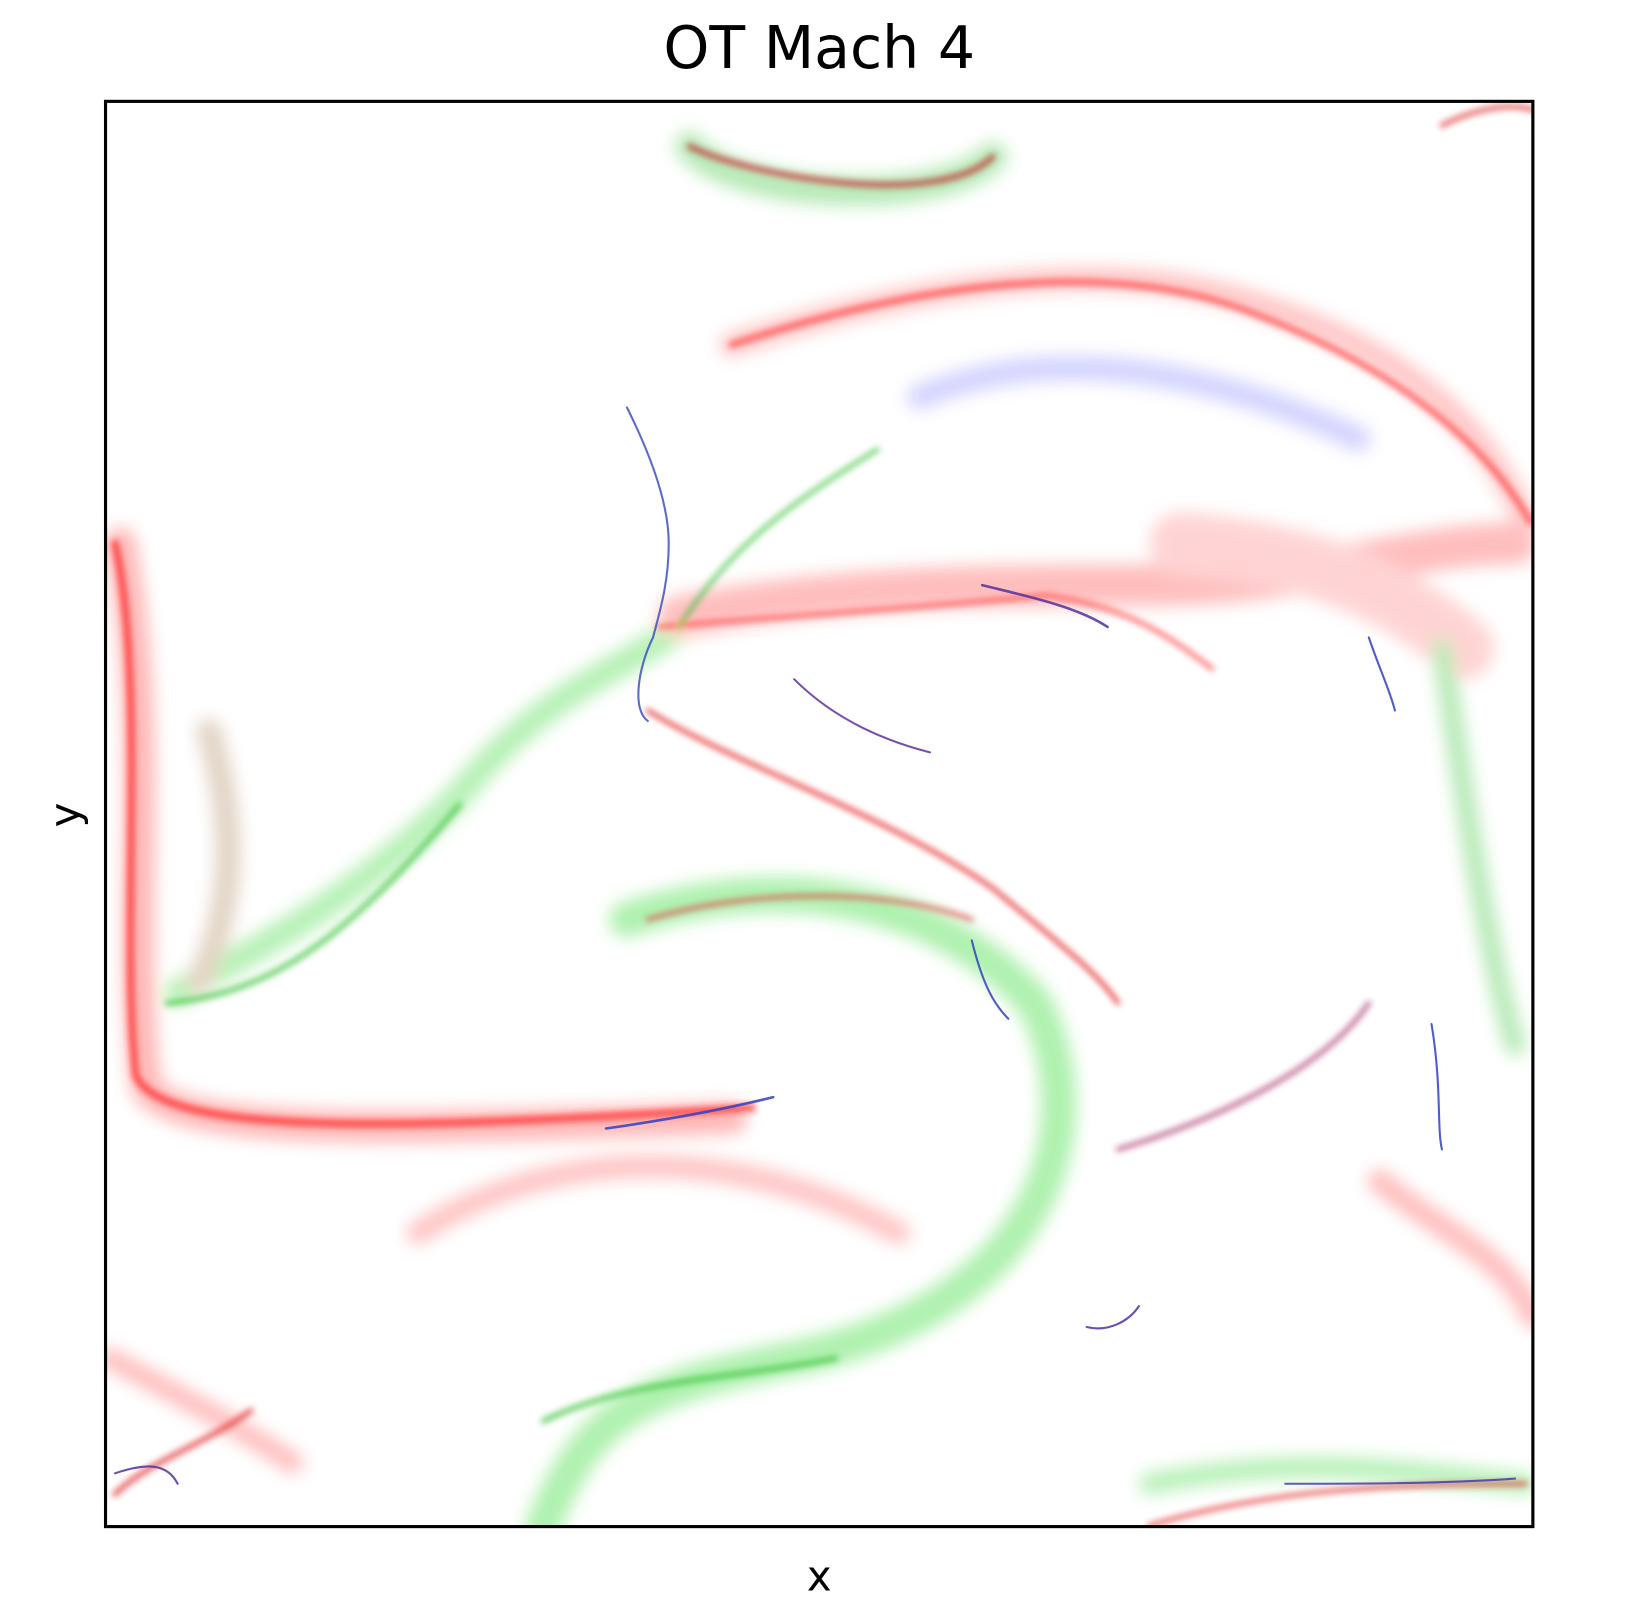  Describe the element at coordinates (64, 815) in the screenshot. I see `y-axis-label: y` at that location.